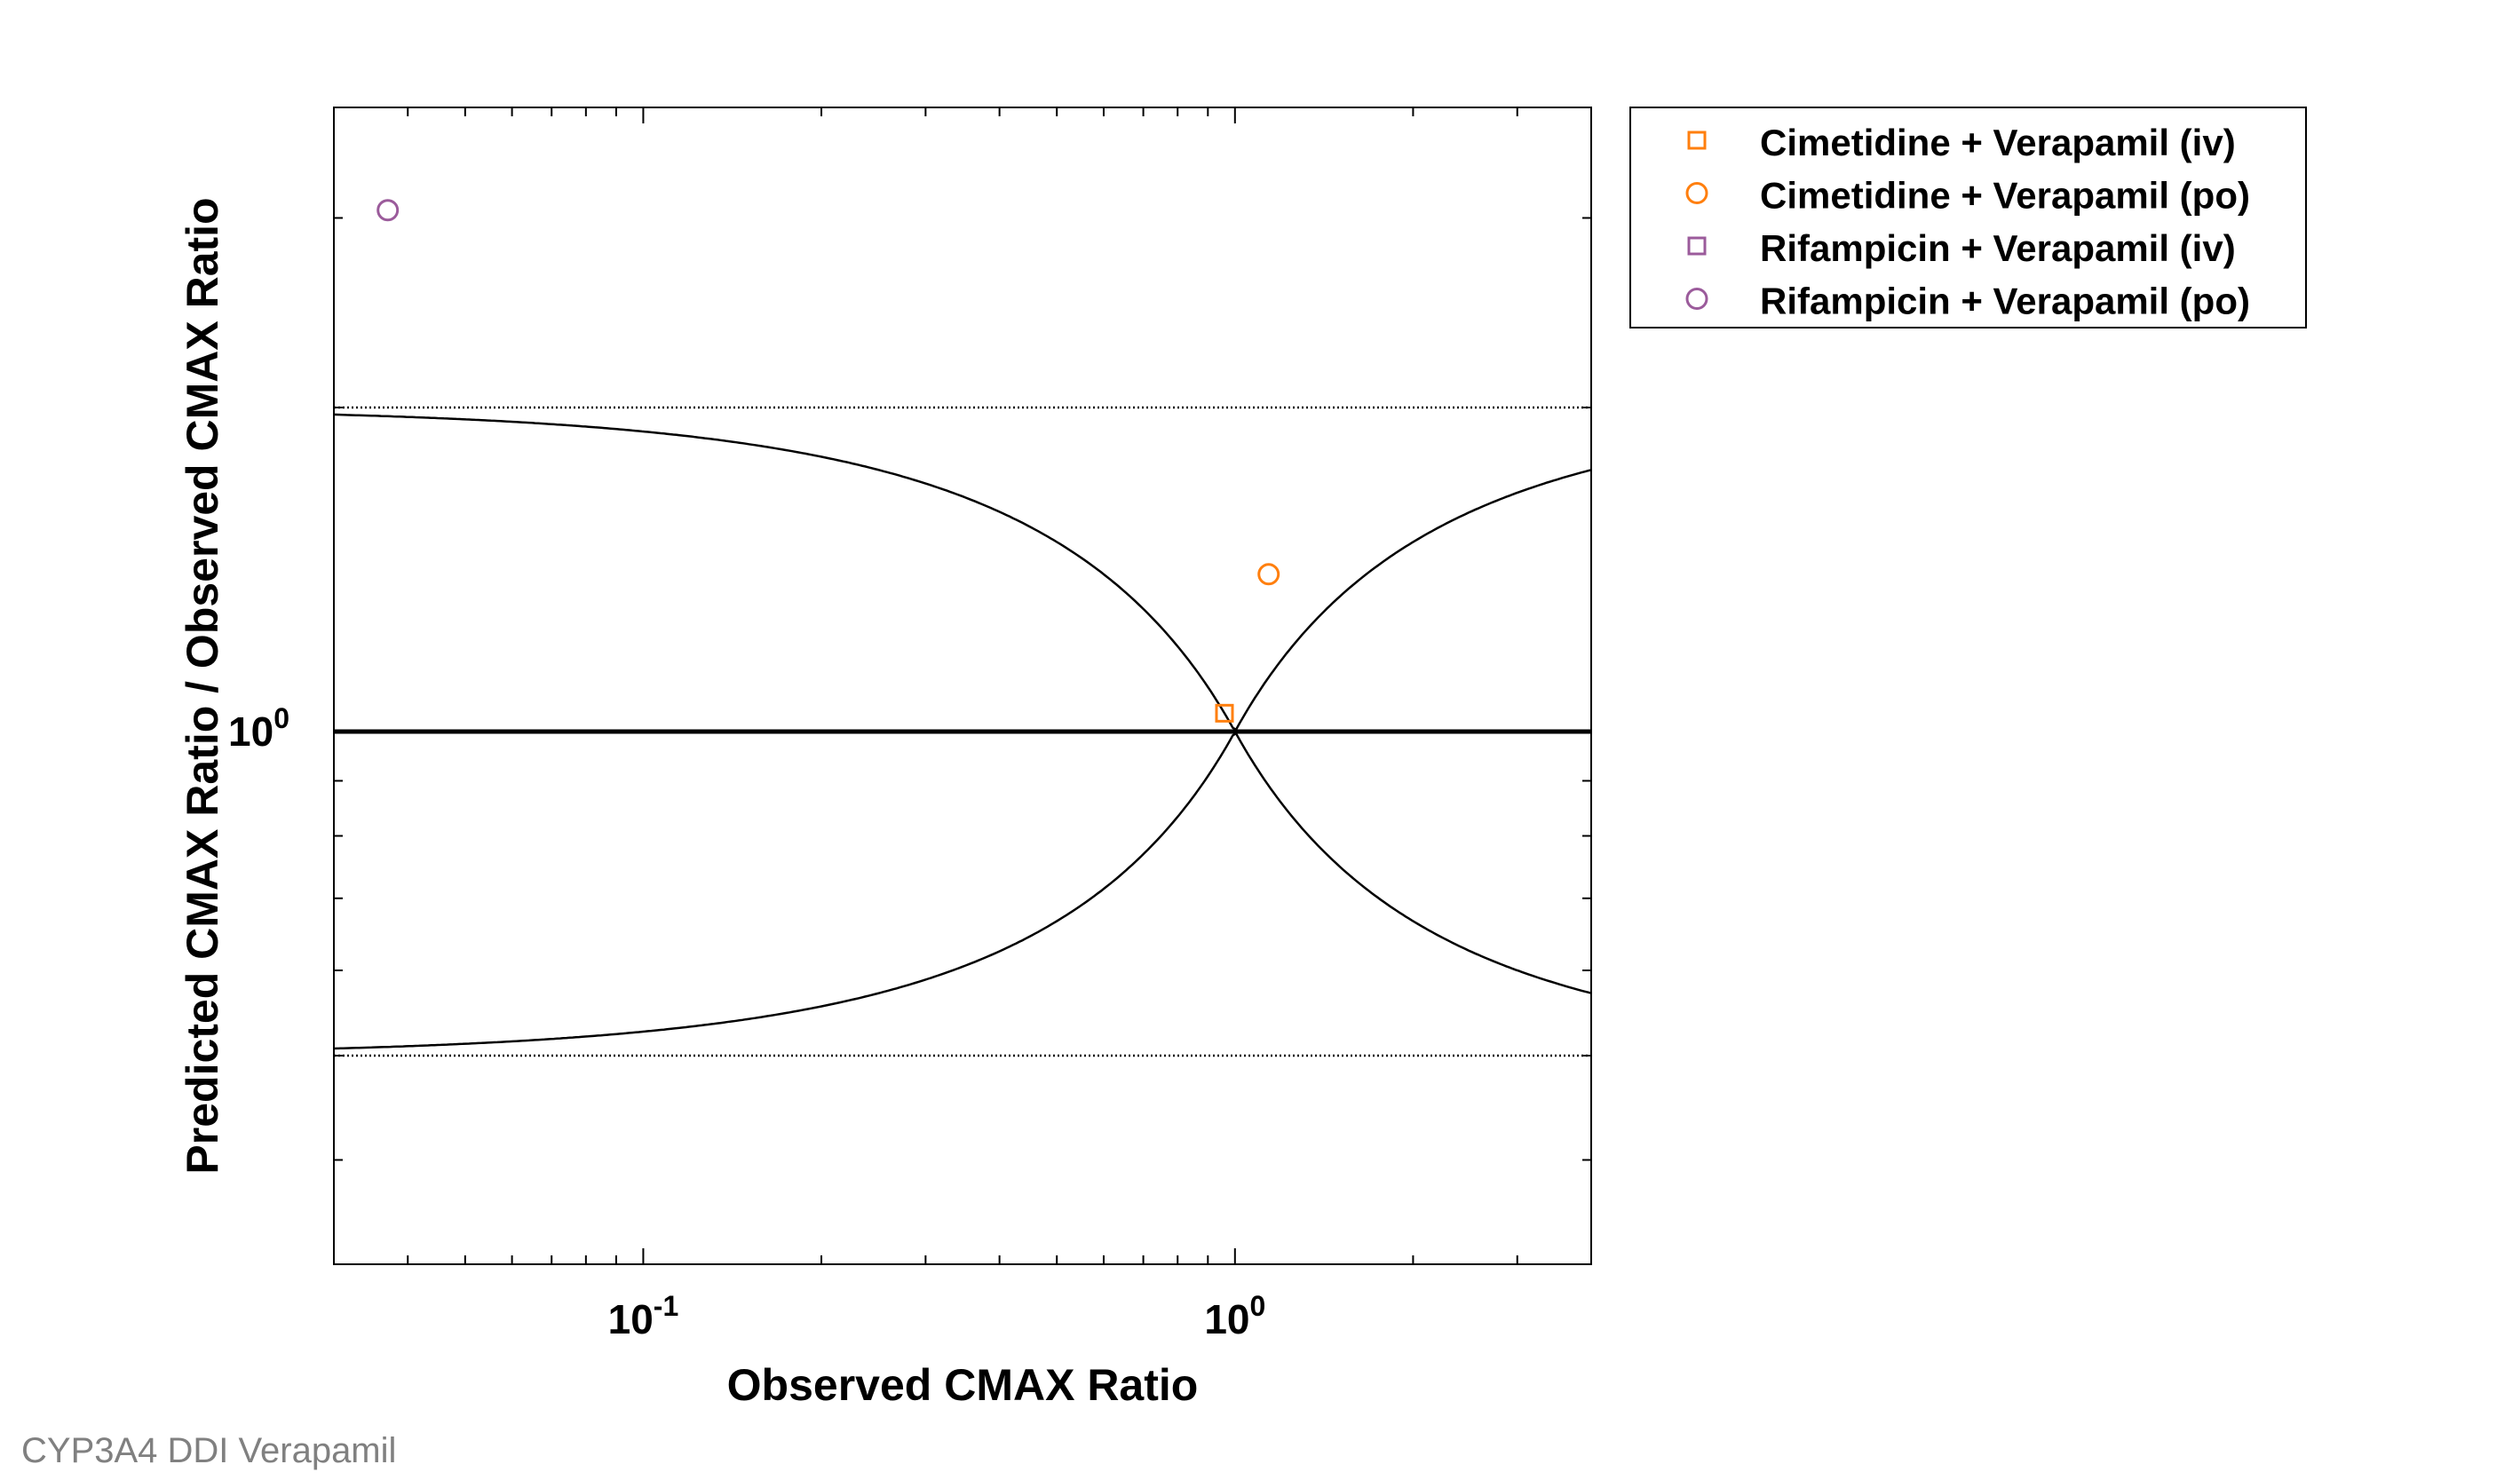 This screenshot has width=2520, height=1480. What do you see at coordinates (962, 573) in the screenshot?
I see `upper-limit-curve` at bounding box center [962, 573].